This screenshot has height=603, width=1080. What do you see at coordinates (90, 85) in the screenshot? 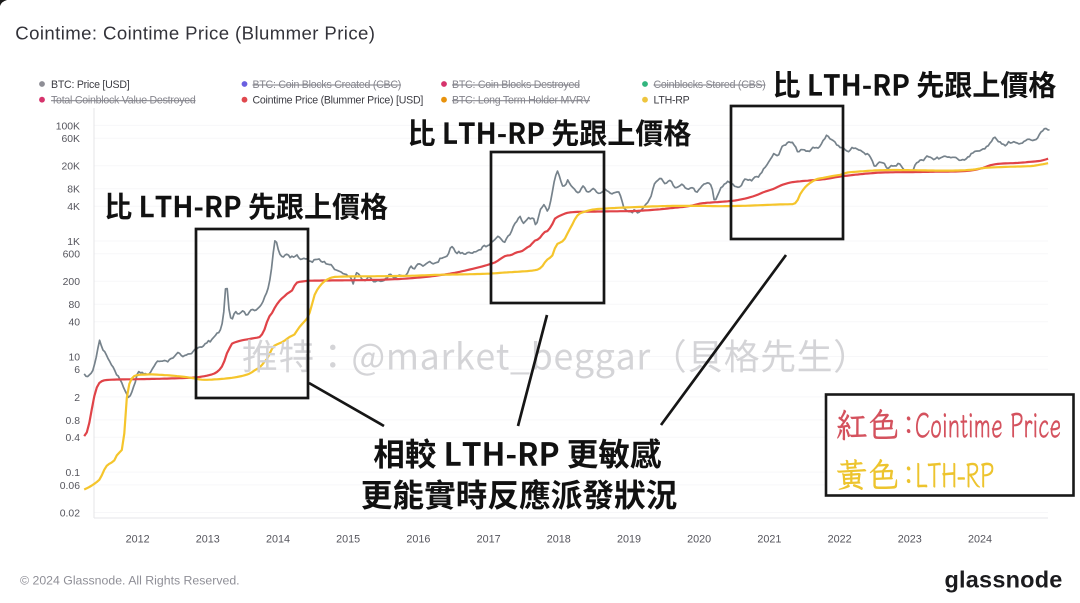
I see `svg-text: BTC: Price [USD]` at bounding box center [90, 85].